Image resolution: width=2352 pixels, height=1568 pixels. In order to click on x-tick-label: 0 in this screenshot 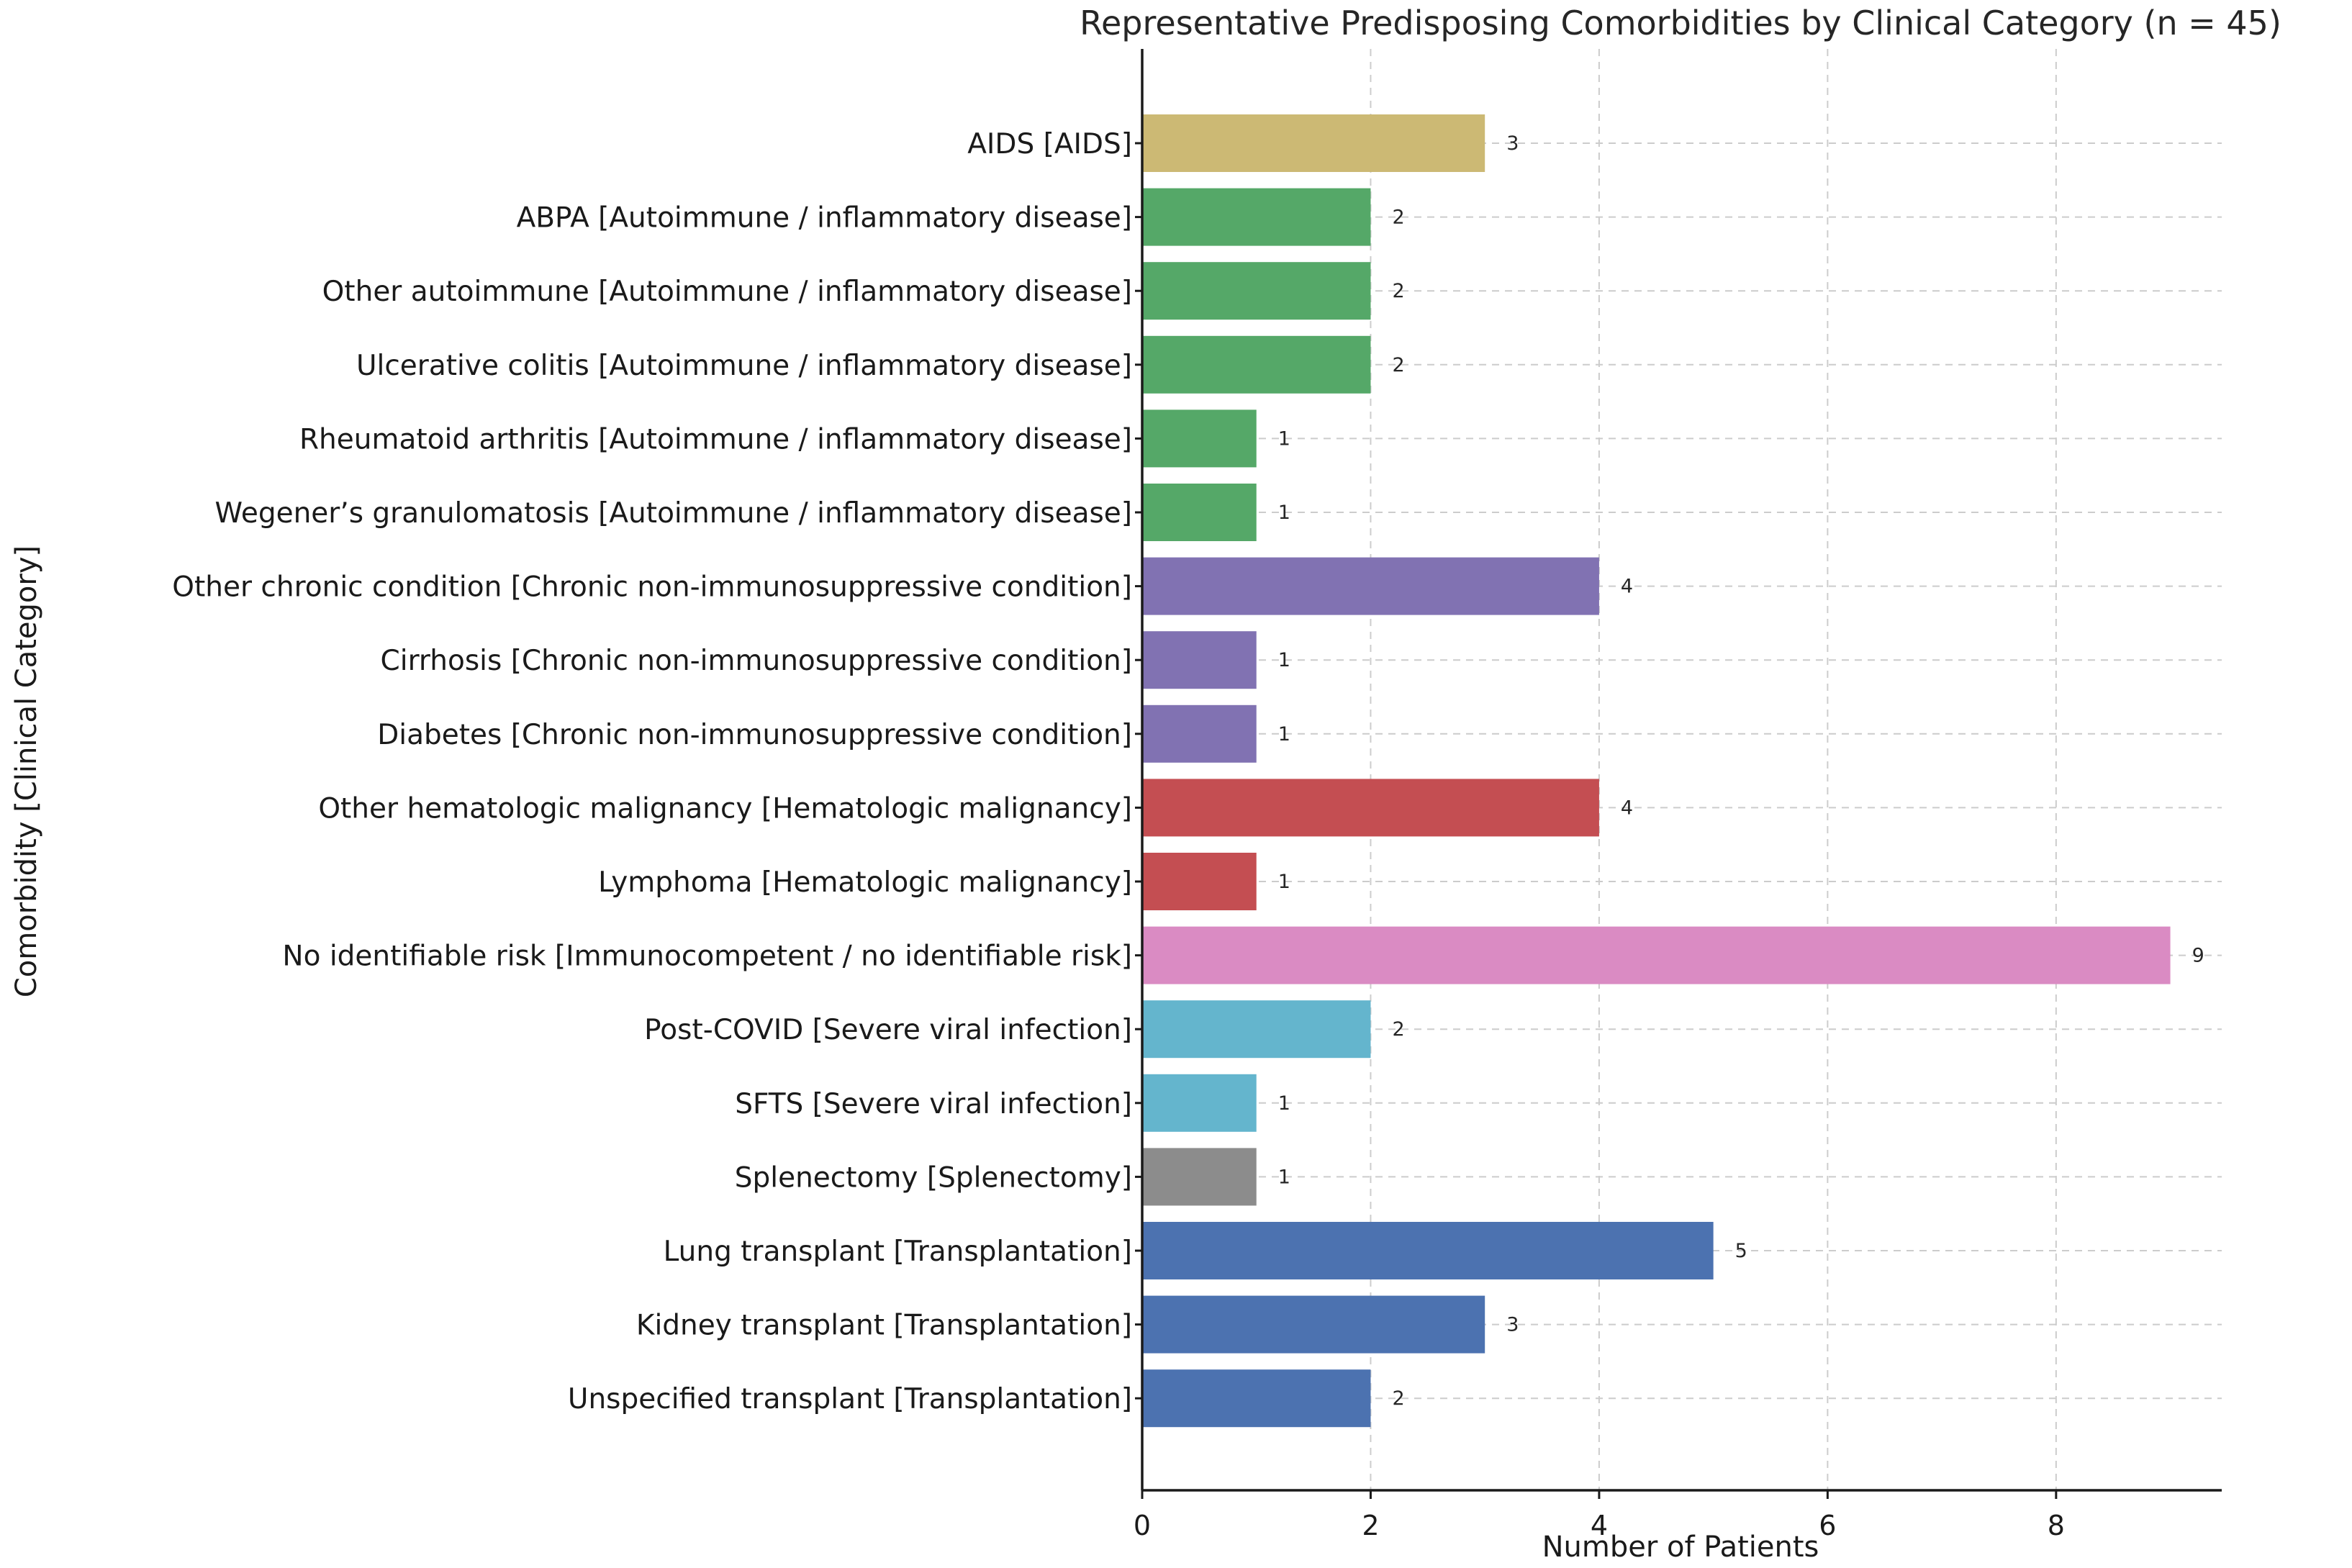, I will do `click(1142, 1526)`.